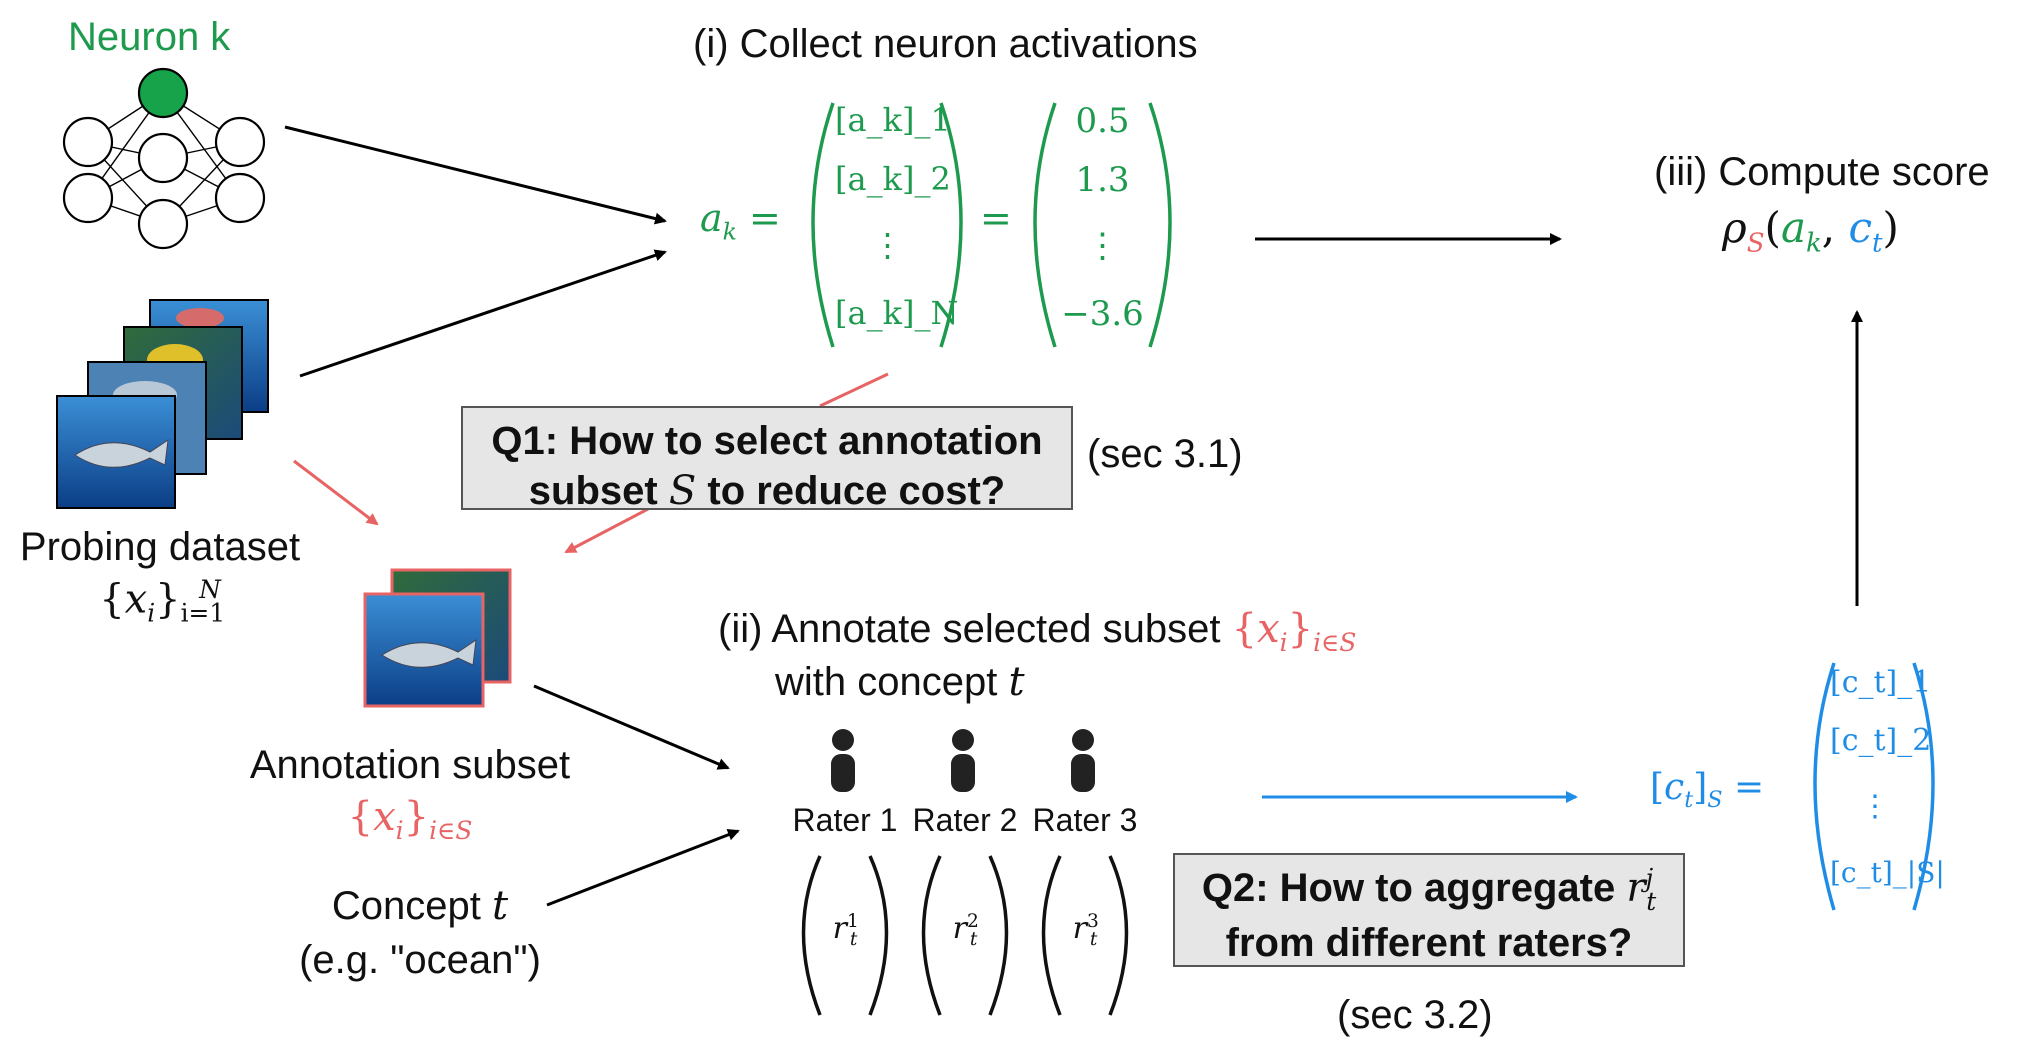 The height and width of the screenshot is (1048, 2042). Describe the element at coordinates (1102, 246) in the screenshot. I see `activation-value-3: ⋮` at that location.